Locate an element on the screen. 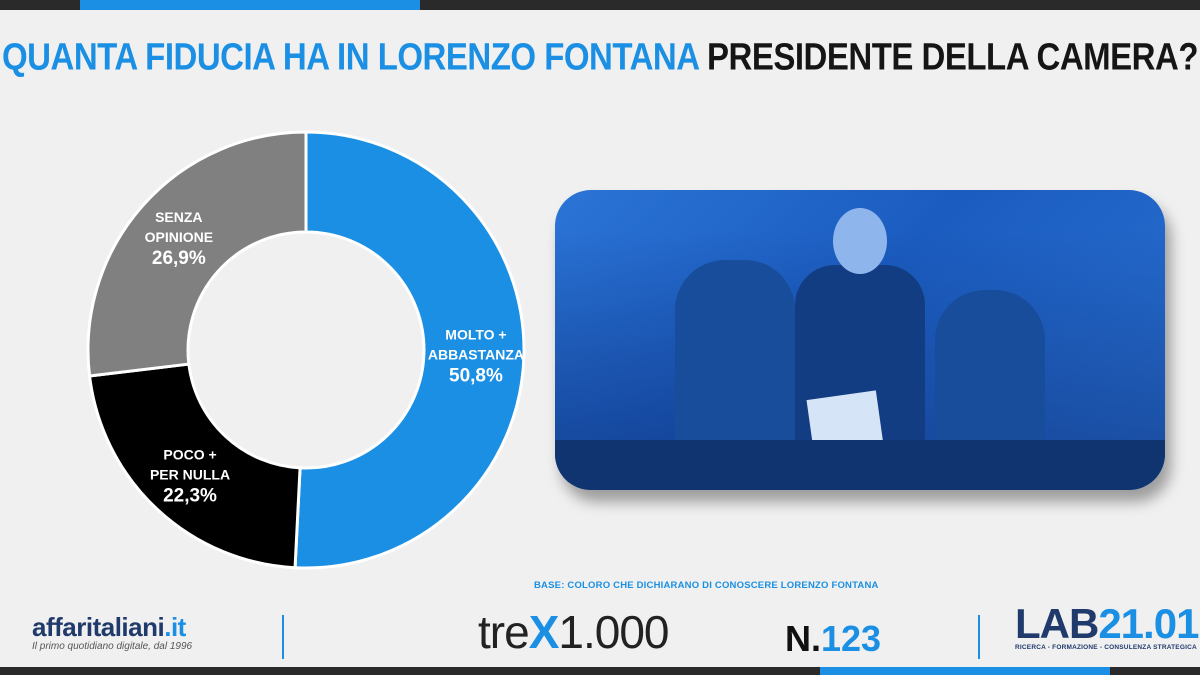 Image resolution: width=1200 pixels, height=675 pixels. donut-category-2-0: SENZA is located at coordinates (178, 217).